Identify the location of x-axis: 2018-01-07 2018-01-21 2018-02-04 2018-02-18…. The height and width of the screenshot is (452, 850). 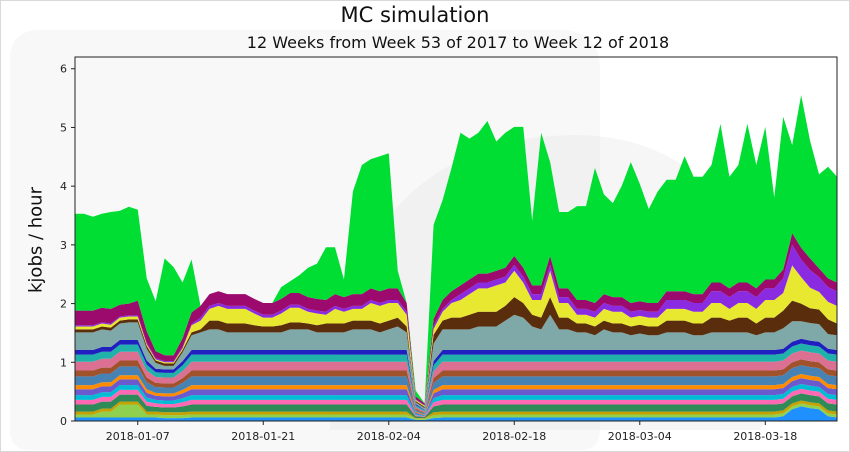
(451, 432).